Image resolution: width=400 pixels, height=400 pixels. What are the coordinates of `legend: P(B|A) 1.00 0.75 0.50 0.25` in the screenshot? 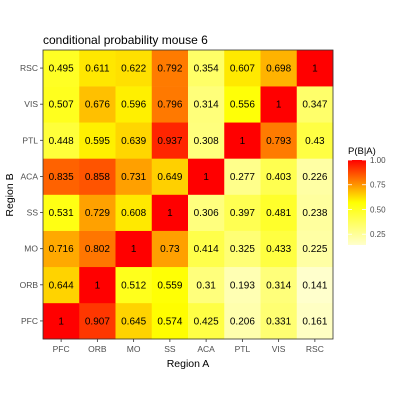 It's located at (367, 195).